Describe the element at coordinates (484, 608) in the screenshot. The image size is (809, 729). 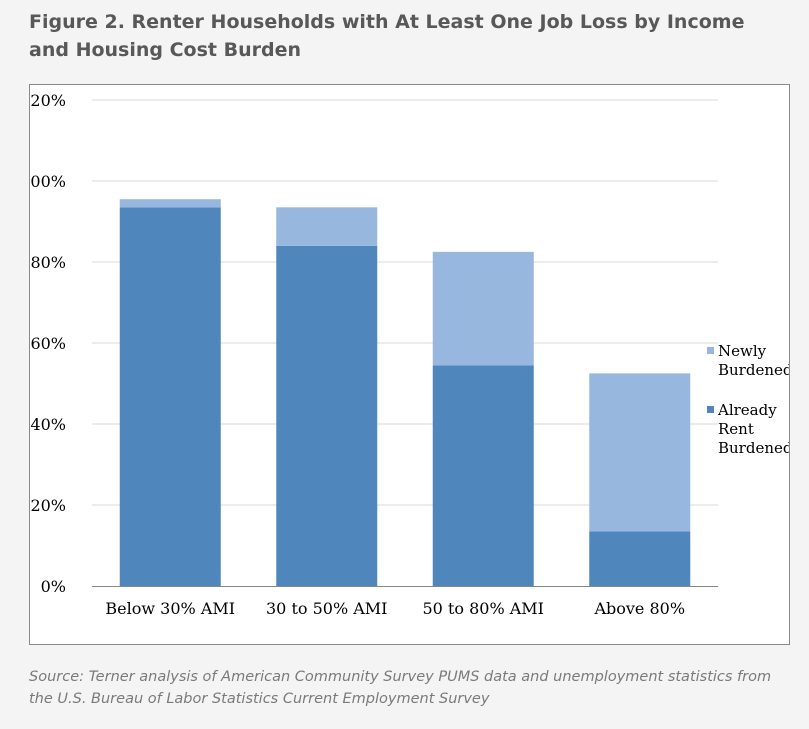
I see `x-category-label: 50 to 80% AMI` at that location.